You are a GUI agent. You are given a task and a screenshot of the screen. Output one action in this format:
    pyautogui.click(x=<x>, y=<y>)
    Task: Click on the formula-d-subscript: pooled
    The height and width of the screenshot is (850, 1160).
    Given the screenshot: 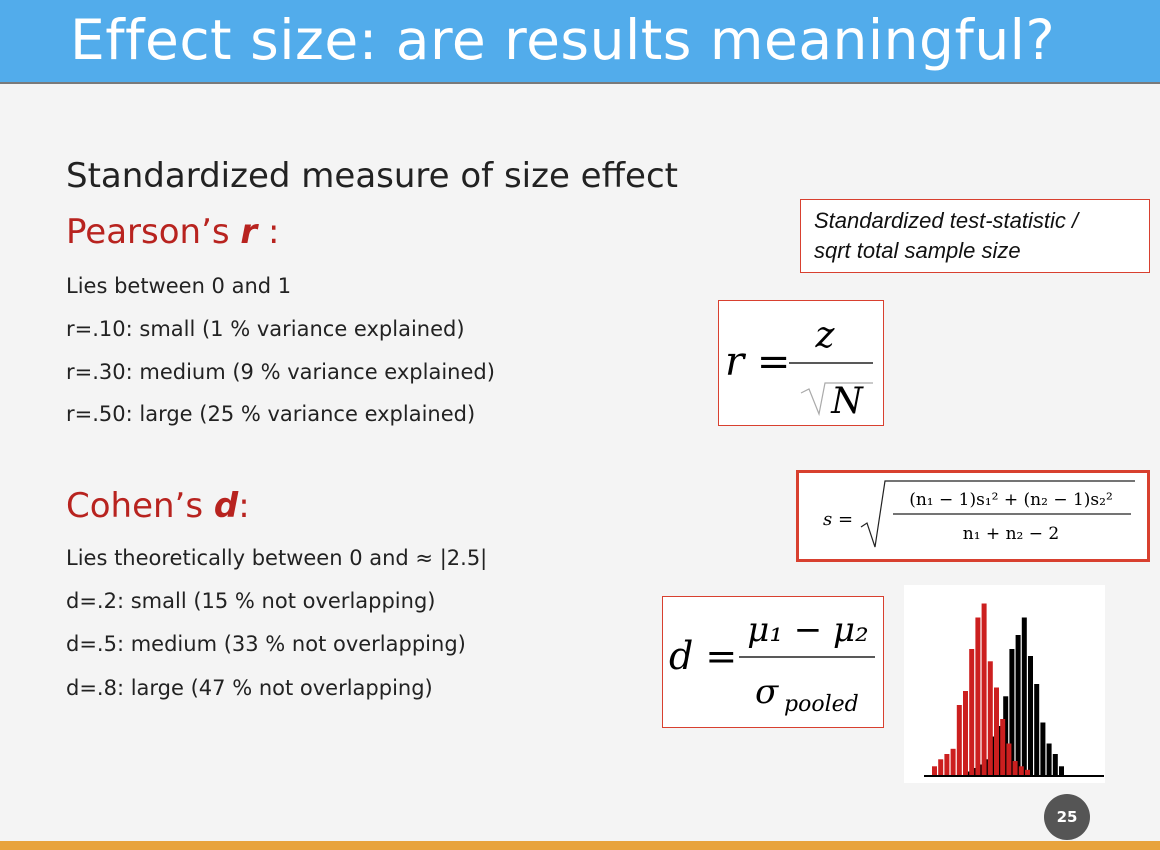 What is the action you would take?
    pyautogui.click(x=821, y=704)
    